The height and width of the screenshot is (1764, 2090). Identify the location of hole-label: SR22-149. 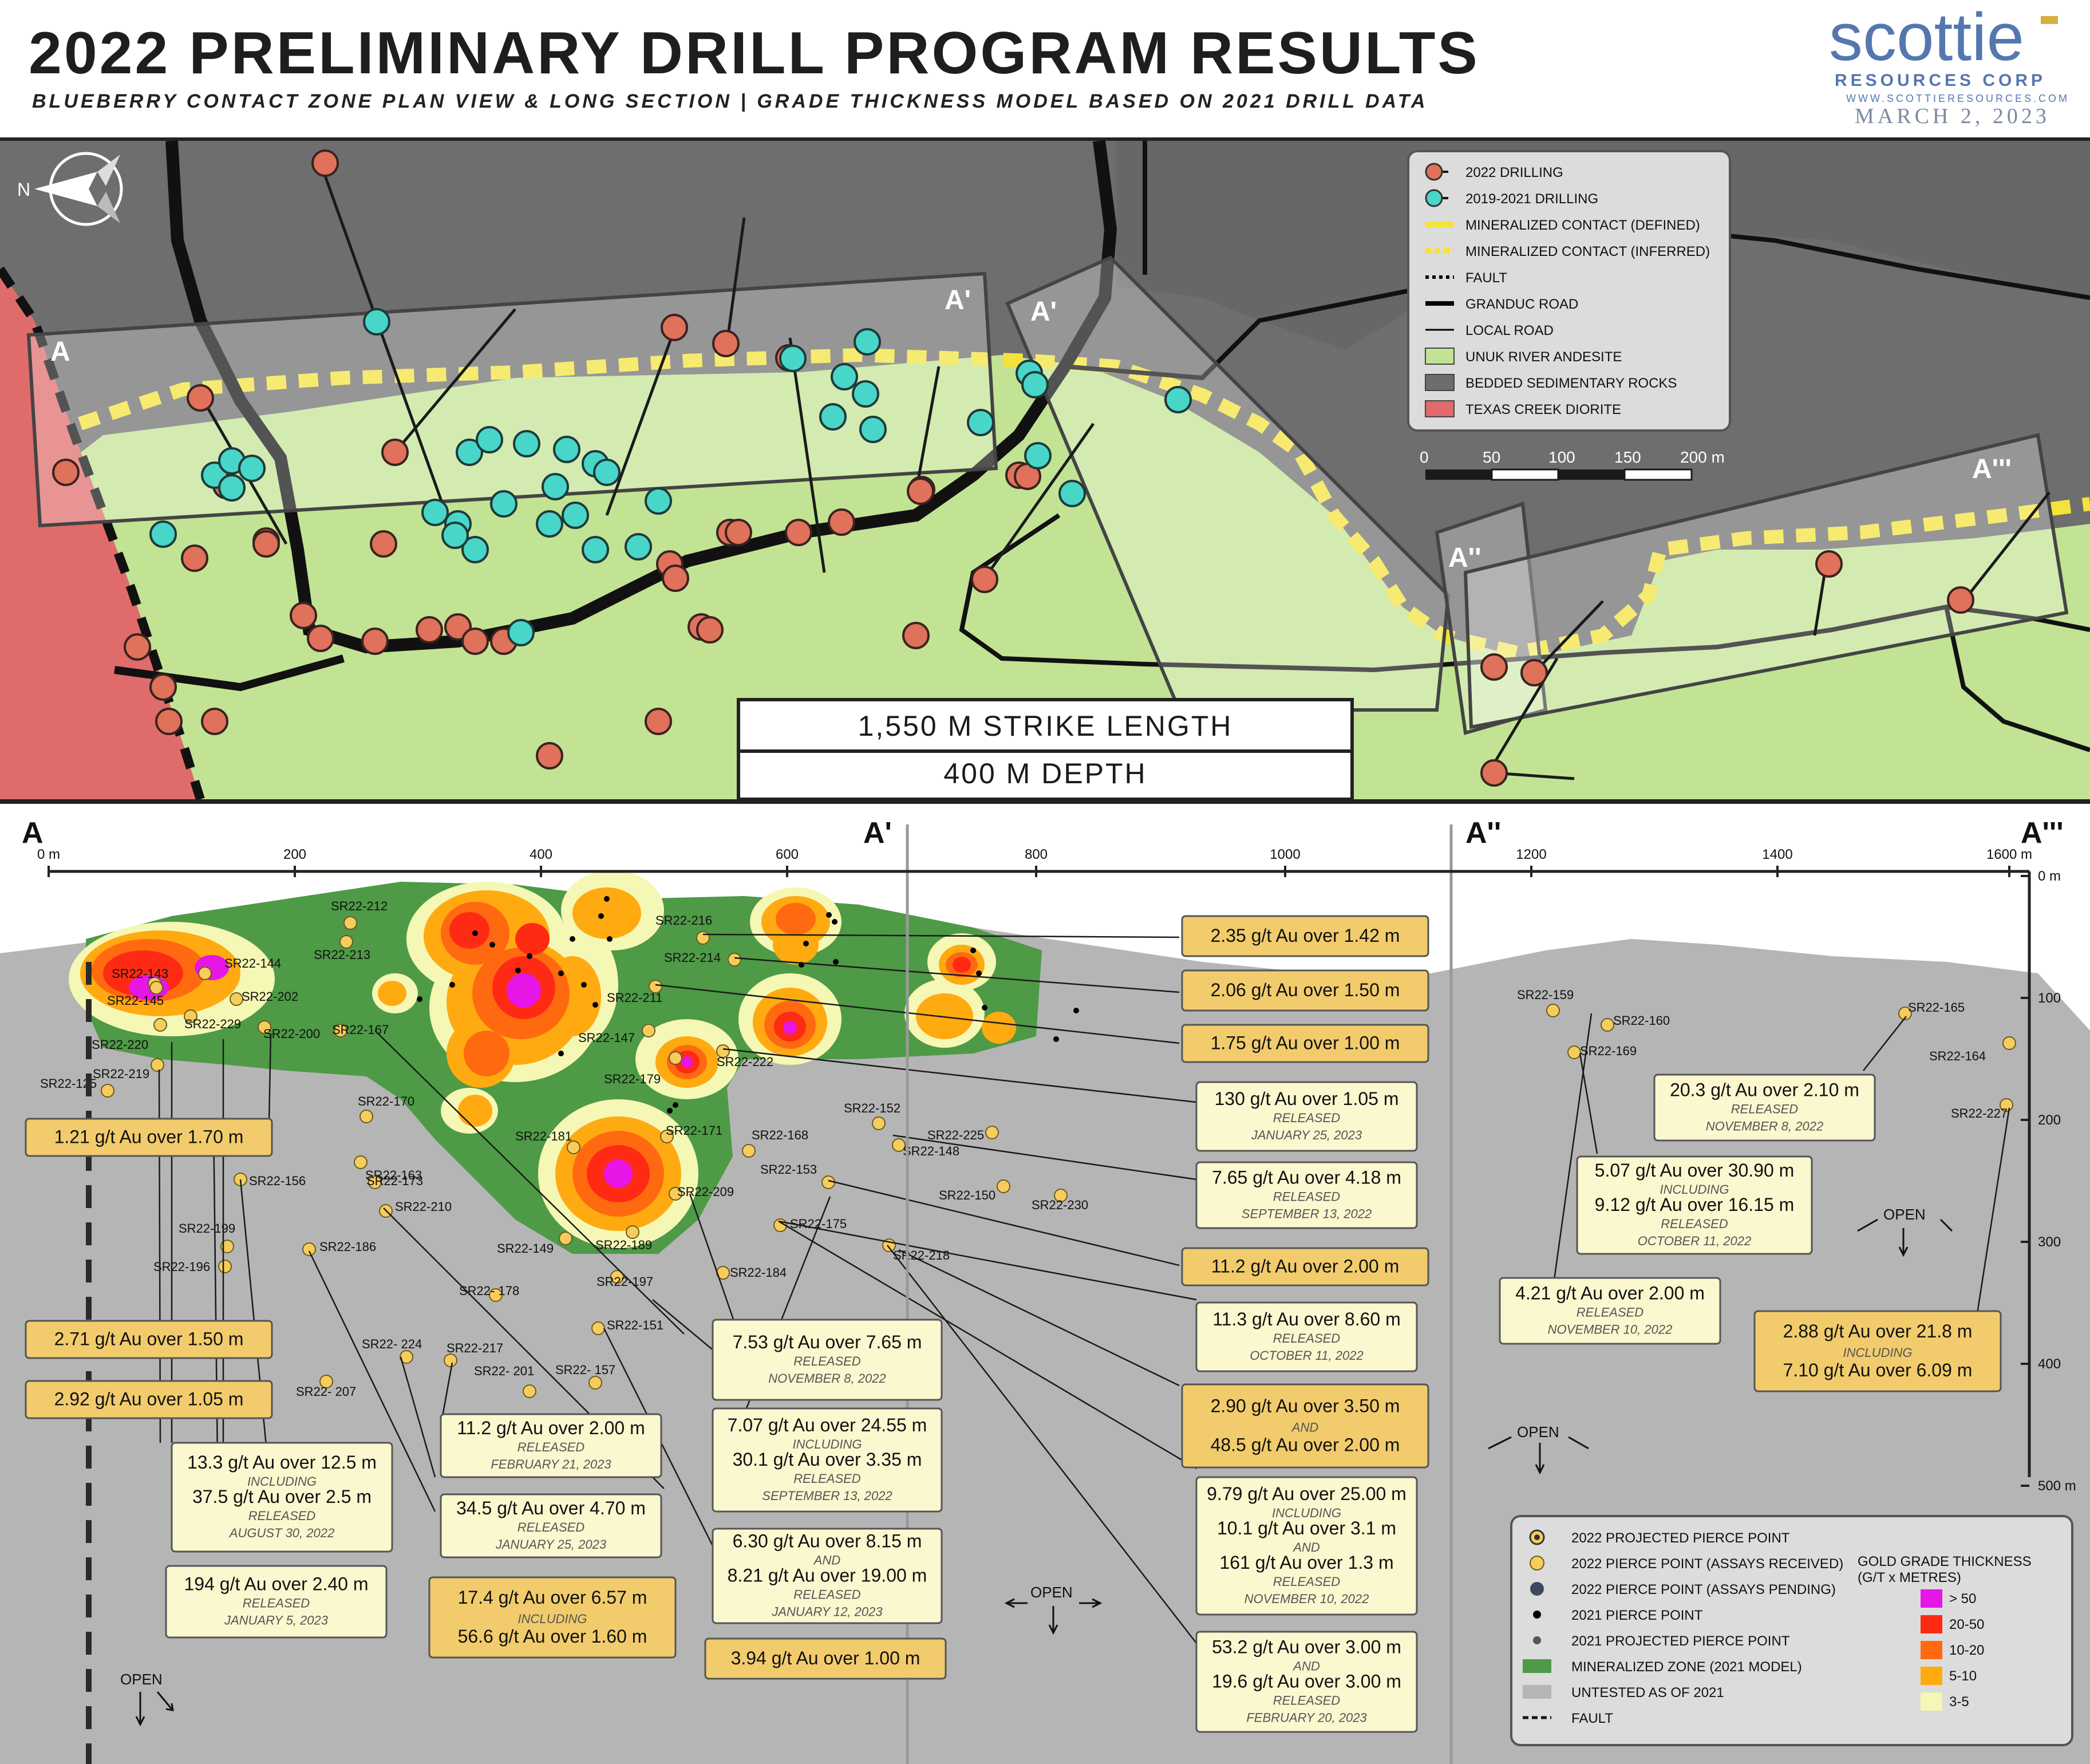
(525, 1249).